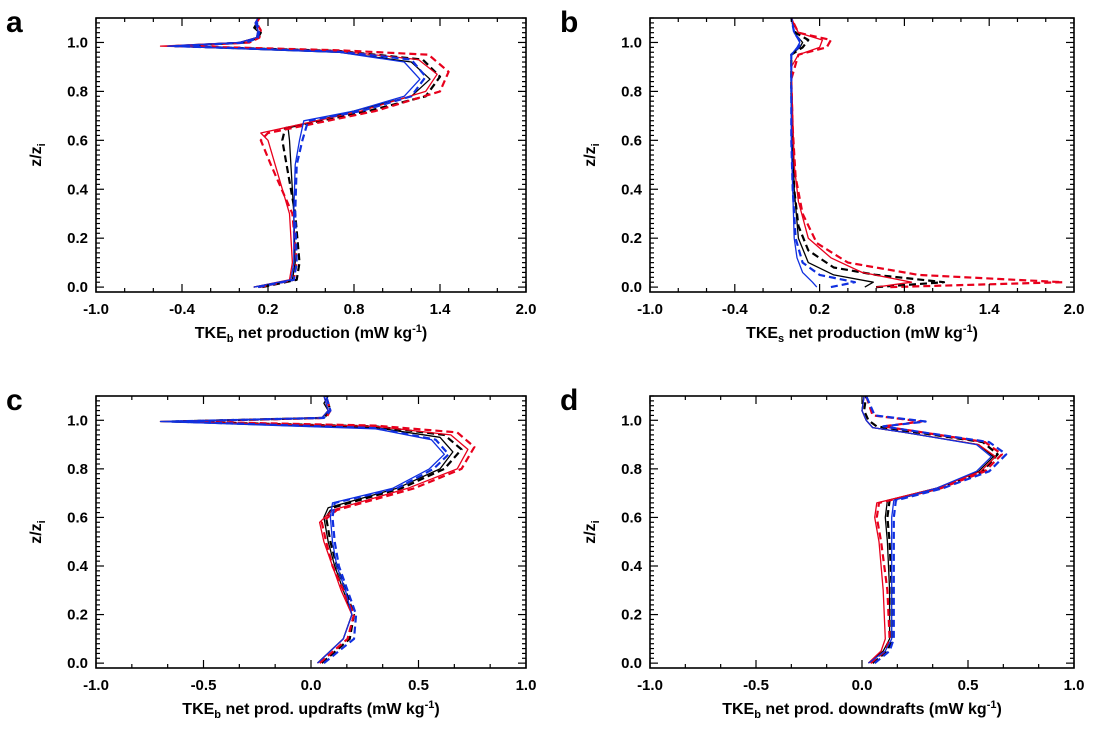  I want to click on x-axis-title: TKEb net production (mW kg-1), so click(311, 334).